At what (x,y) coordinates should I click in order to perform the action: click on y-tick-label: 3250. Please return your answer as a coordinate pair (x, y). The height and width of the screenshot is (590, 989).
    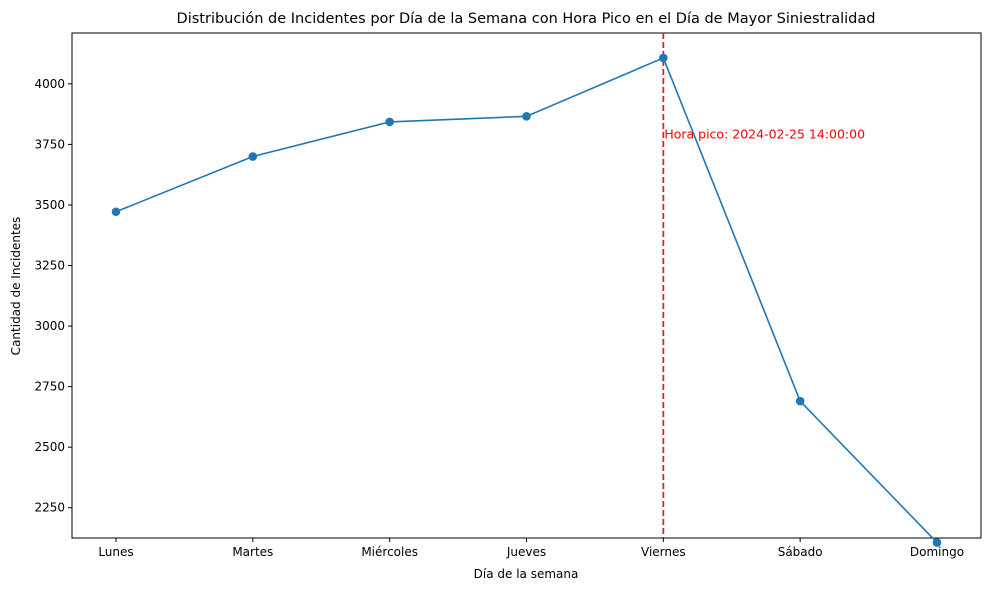
    Looking at the image, I should click on (49, 266).